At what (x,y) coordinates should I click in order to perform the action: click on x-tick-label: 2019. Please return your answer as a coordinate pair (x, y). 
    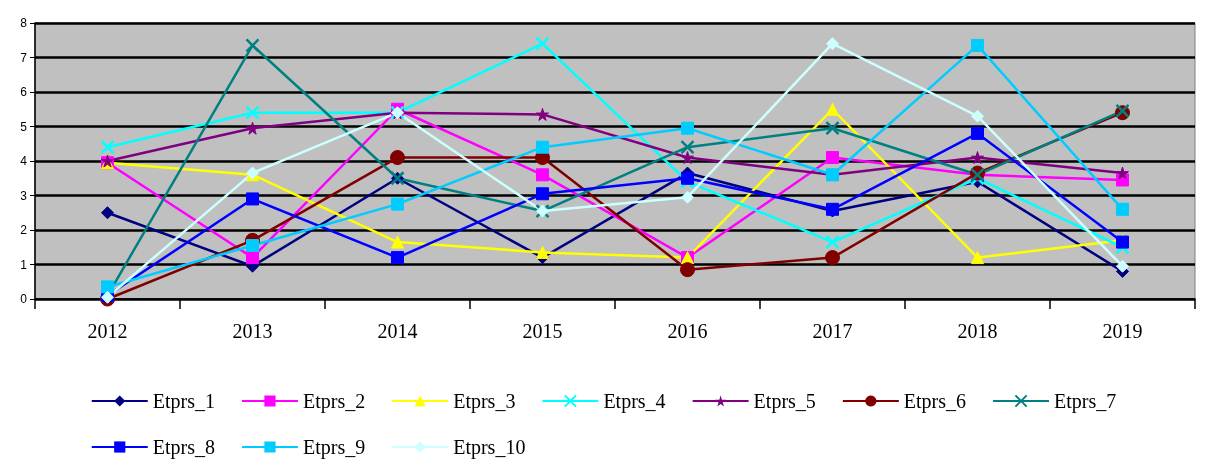
    Looking at the image, I should click on (1122, 331).